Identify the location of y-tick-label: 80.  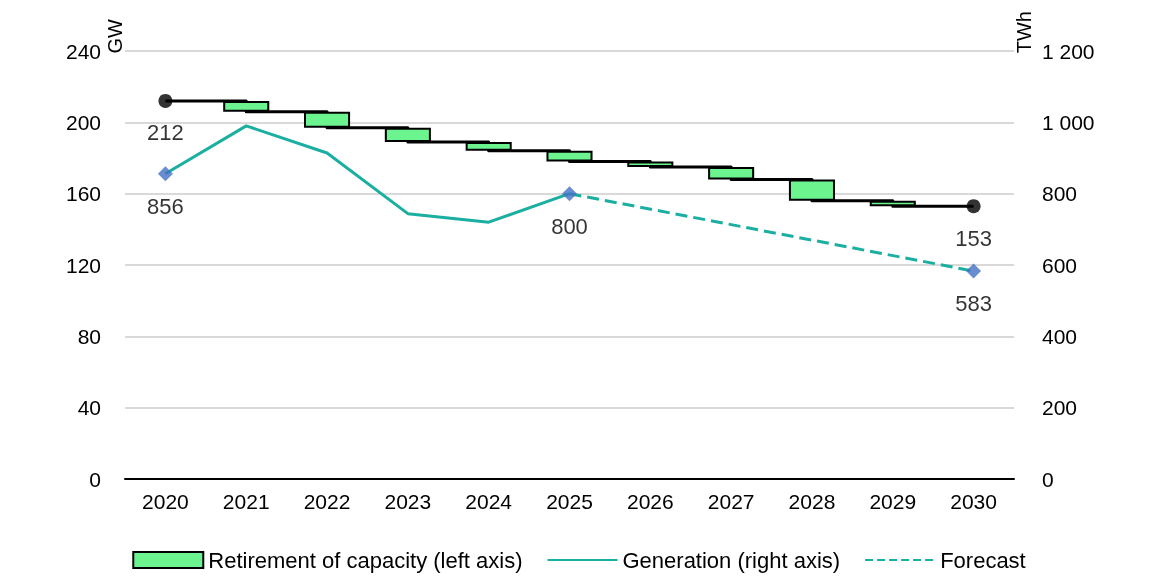
(89, 336).